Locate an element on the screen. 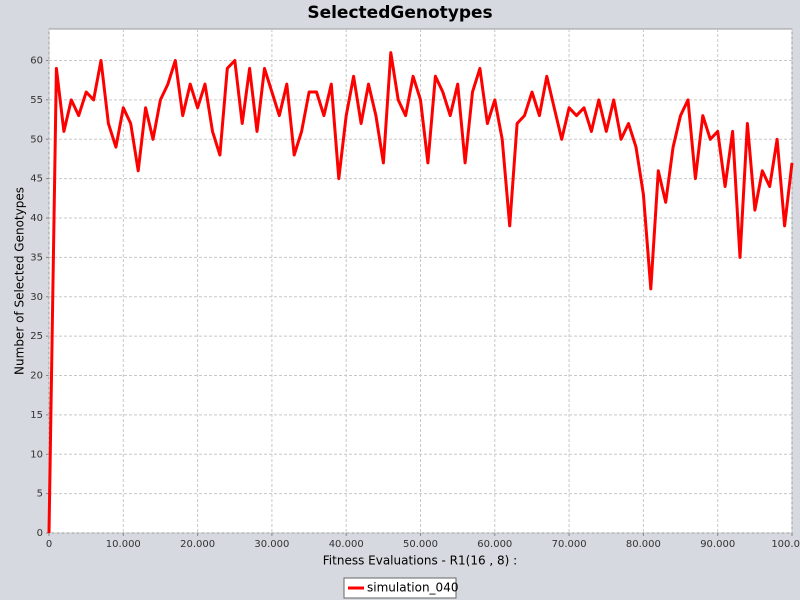 The image size is (800, 600). x-tick-label: 50.000 is located at coordinates (420, 544).